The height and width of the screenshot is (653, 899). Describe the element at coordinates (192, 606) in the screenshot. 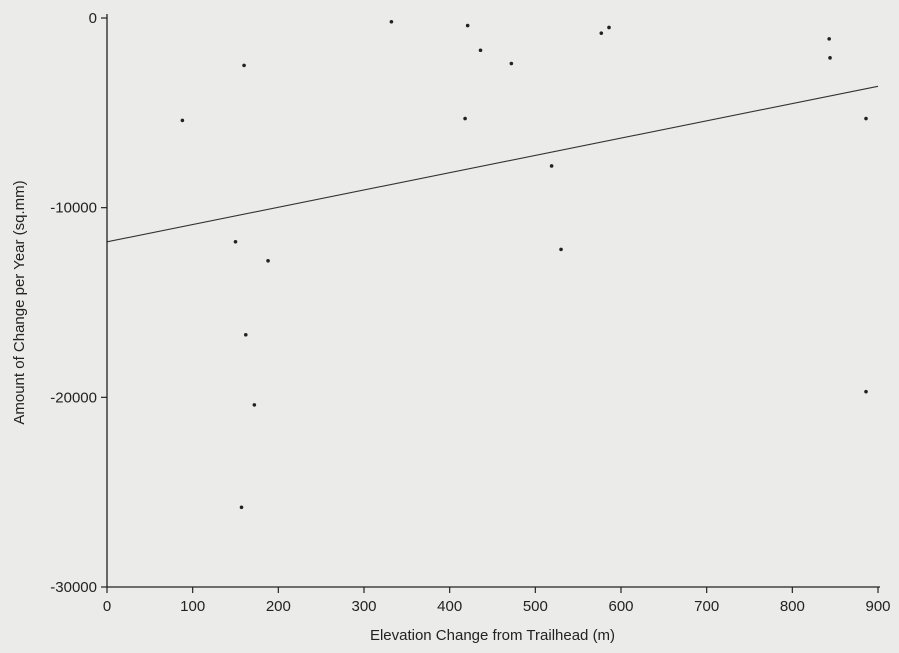

I see `x-tick-label: 100` at that location.